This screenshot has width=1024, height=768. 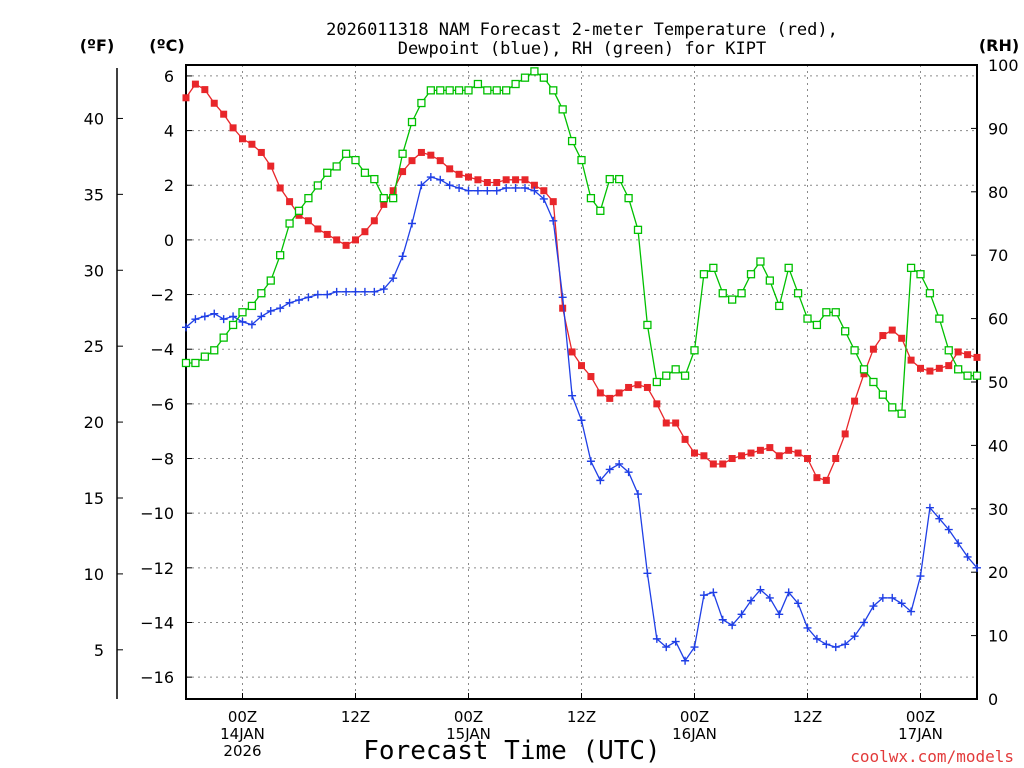 I want to click on fahrenheit-tick-label: 30, so click(x=94, y=270).